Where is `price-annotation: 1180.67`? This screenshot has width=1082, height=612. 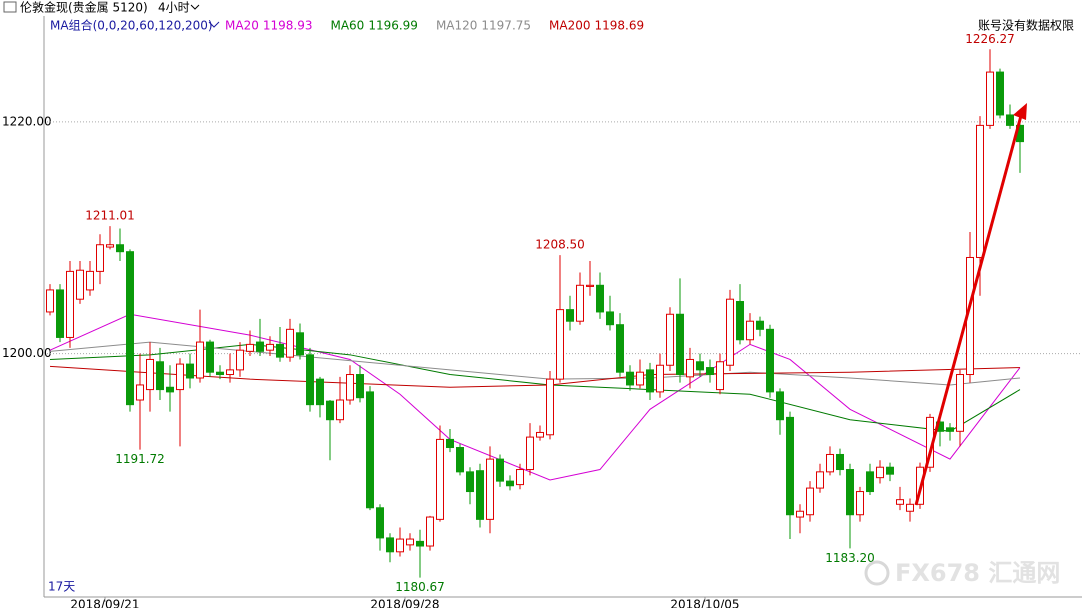 price-annotation: 1180.67 is located at coordinates (420, 587).